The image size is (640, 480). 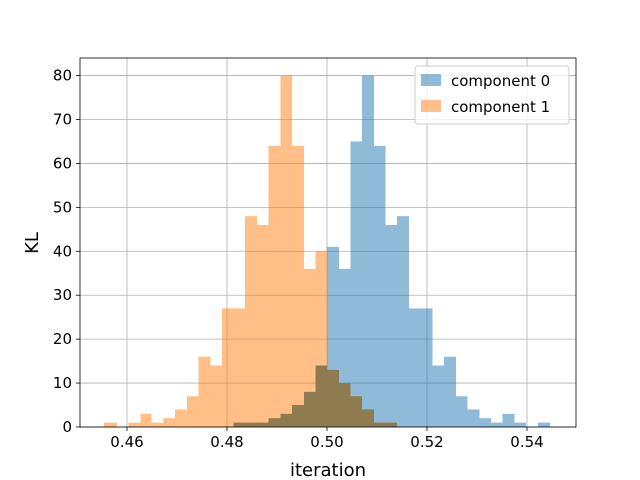 What do you see at coordinates (326, 442) in the screenshot?
I see `x-tick-label: 0.50` at bounding box center [326, 442].